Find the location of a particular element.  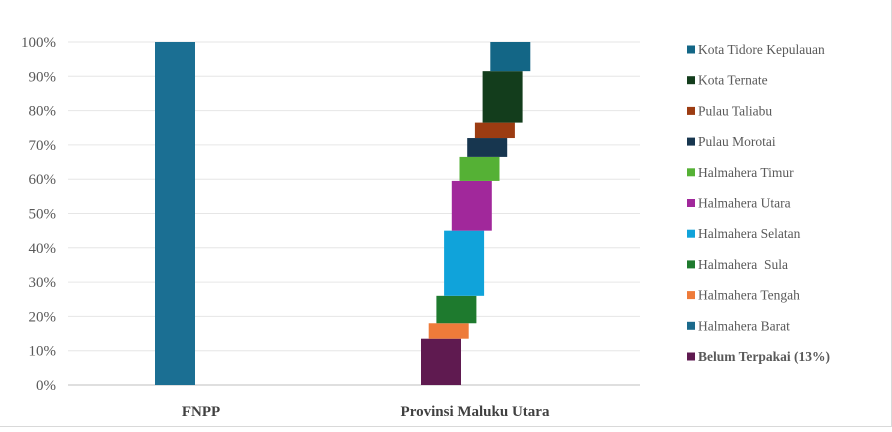

bar-kota-ternate is located at coordinates (502, 97).